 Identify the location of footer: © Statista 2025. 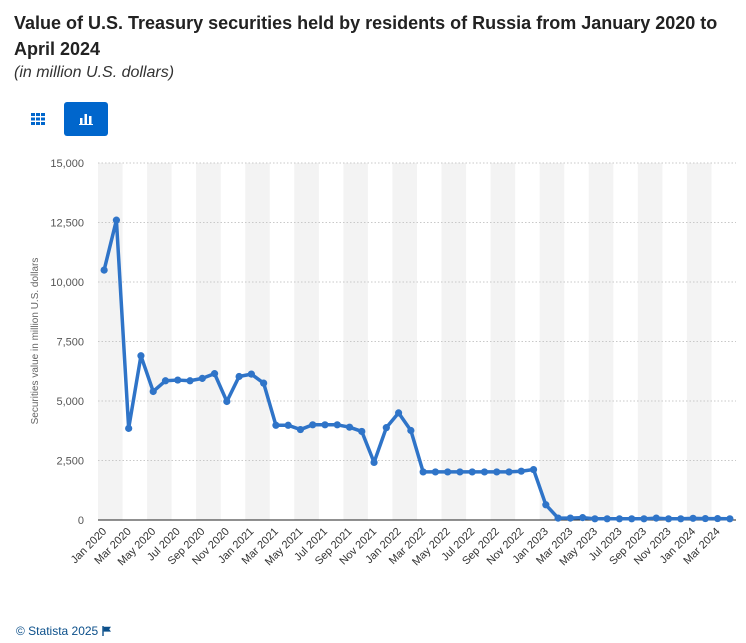
(64, 631).